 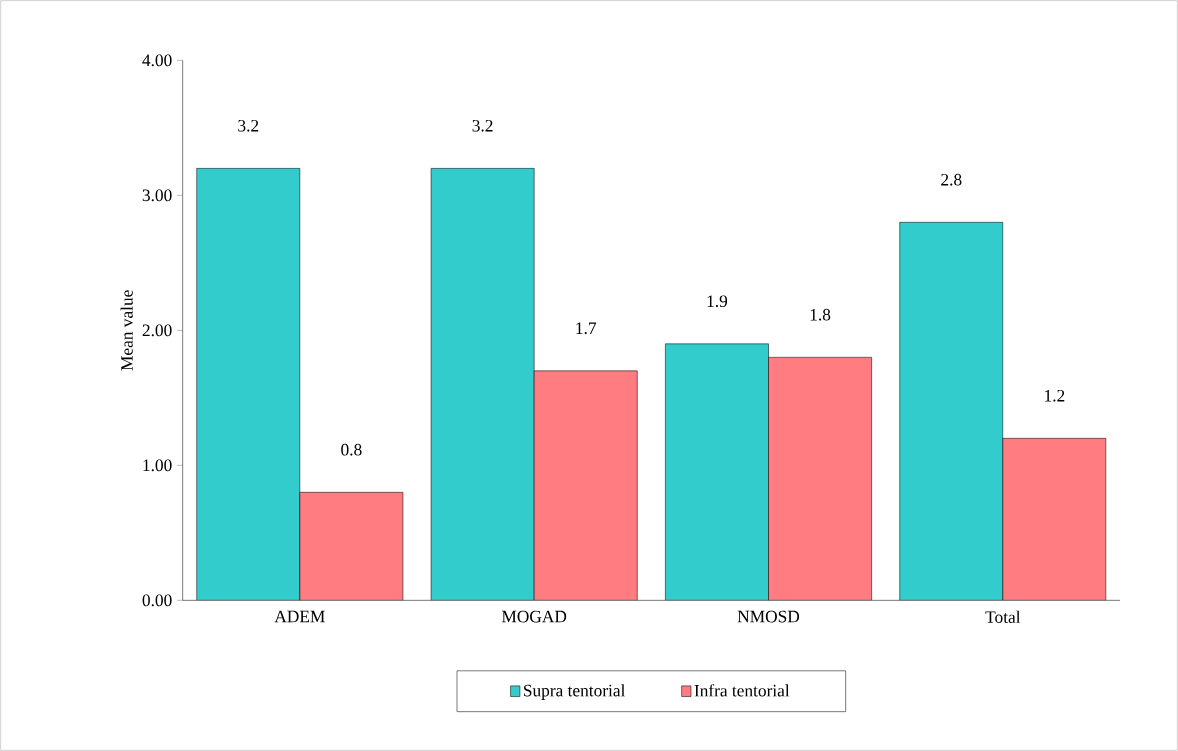 What do you see at coordinates (820, 314) in the screenshot?
I see `data-label: 1.8` at bounding box center [820, 314].